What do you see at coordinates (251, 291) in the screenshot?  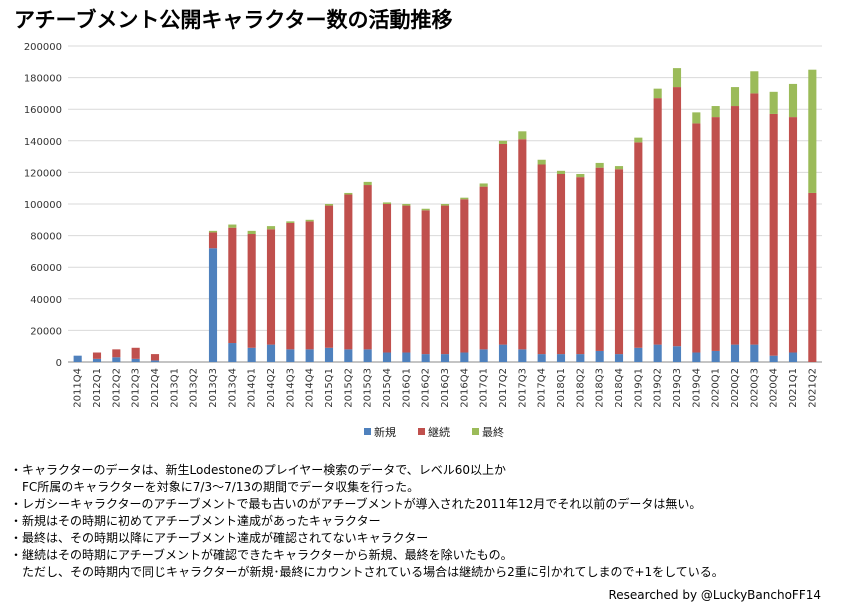 I see `bar-2014Q1-継続` at bounding box center [251, 291].